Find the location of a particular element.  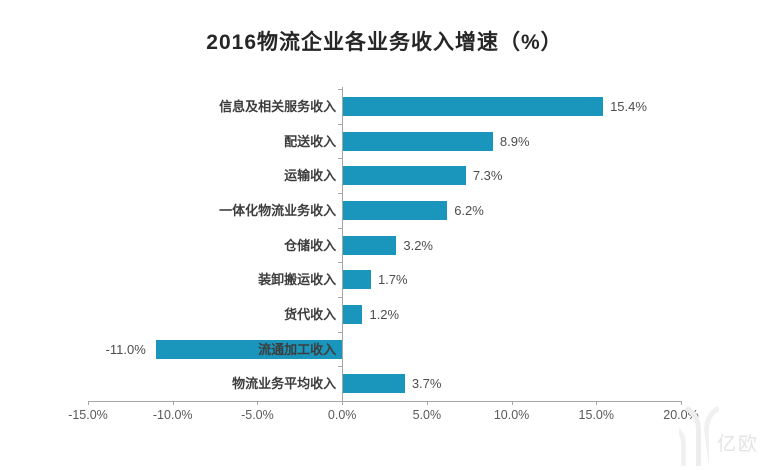

y-axis is located at coordinates (343, 244).